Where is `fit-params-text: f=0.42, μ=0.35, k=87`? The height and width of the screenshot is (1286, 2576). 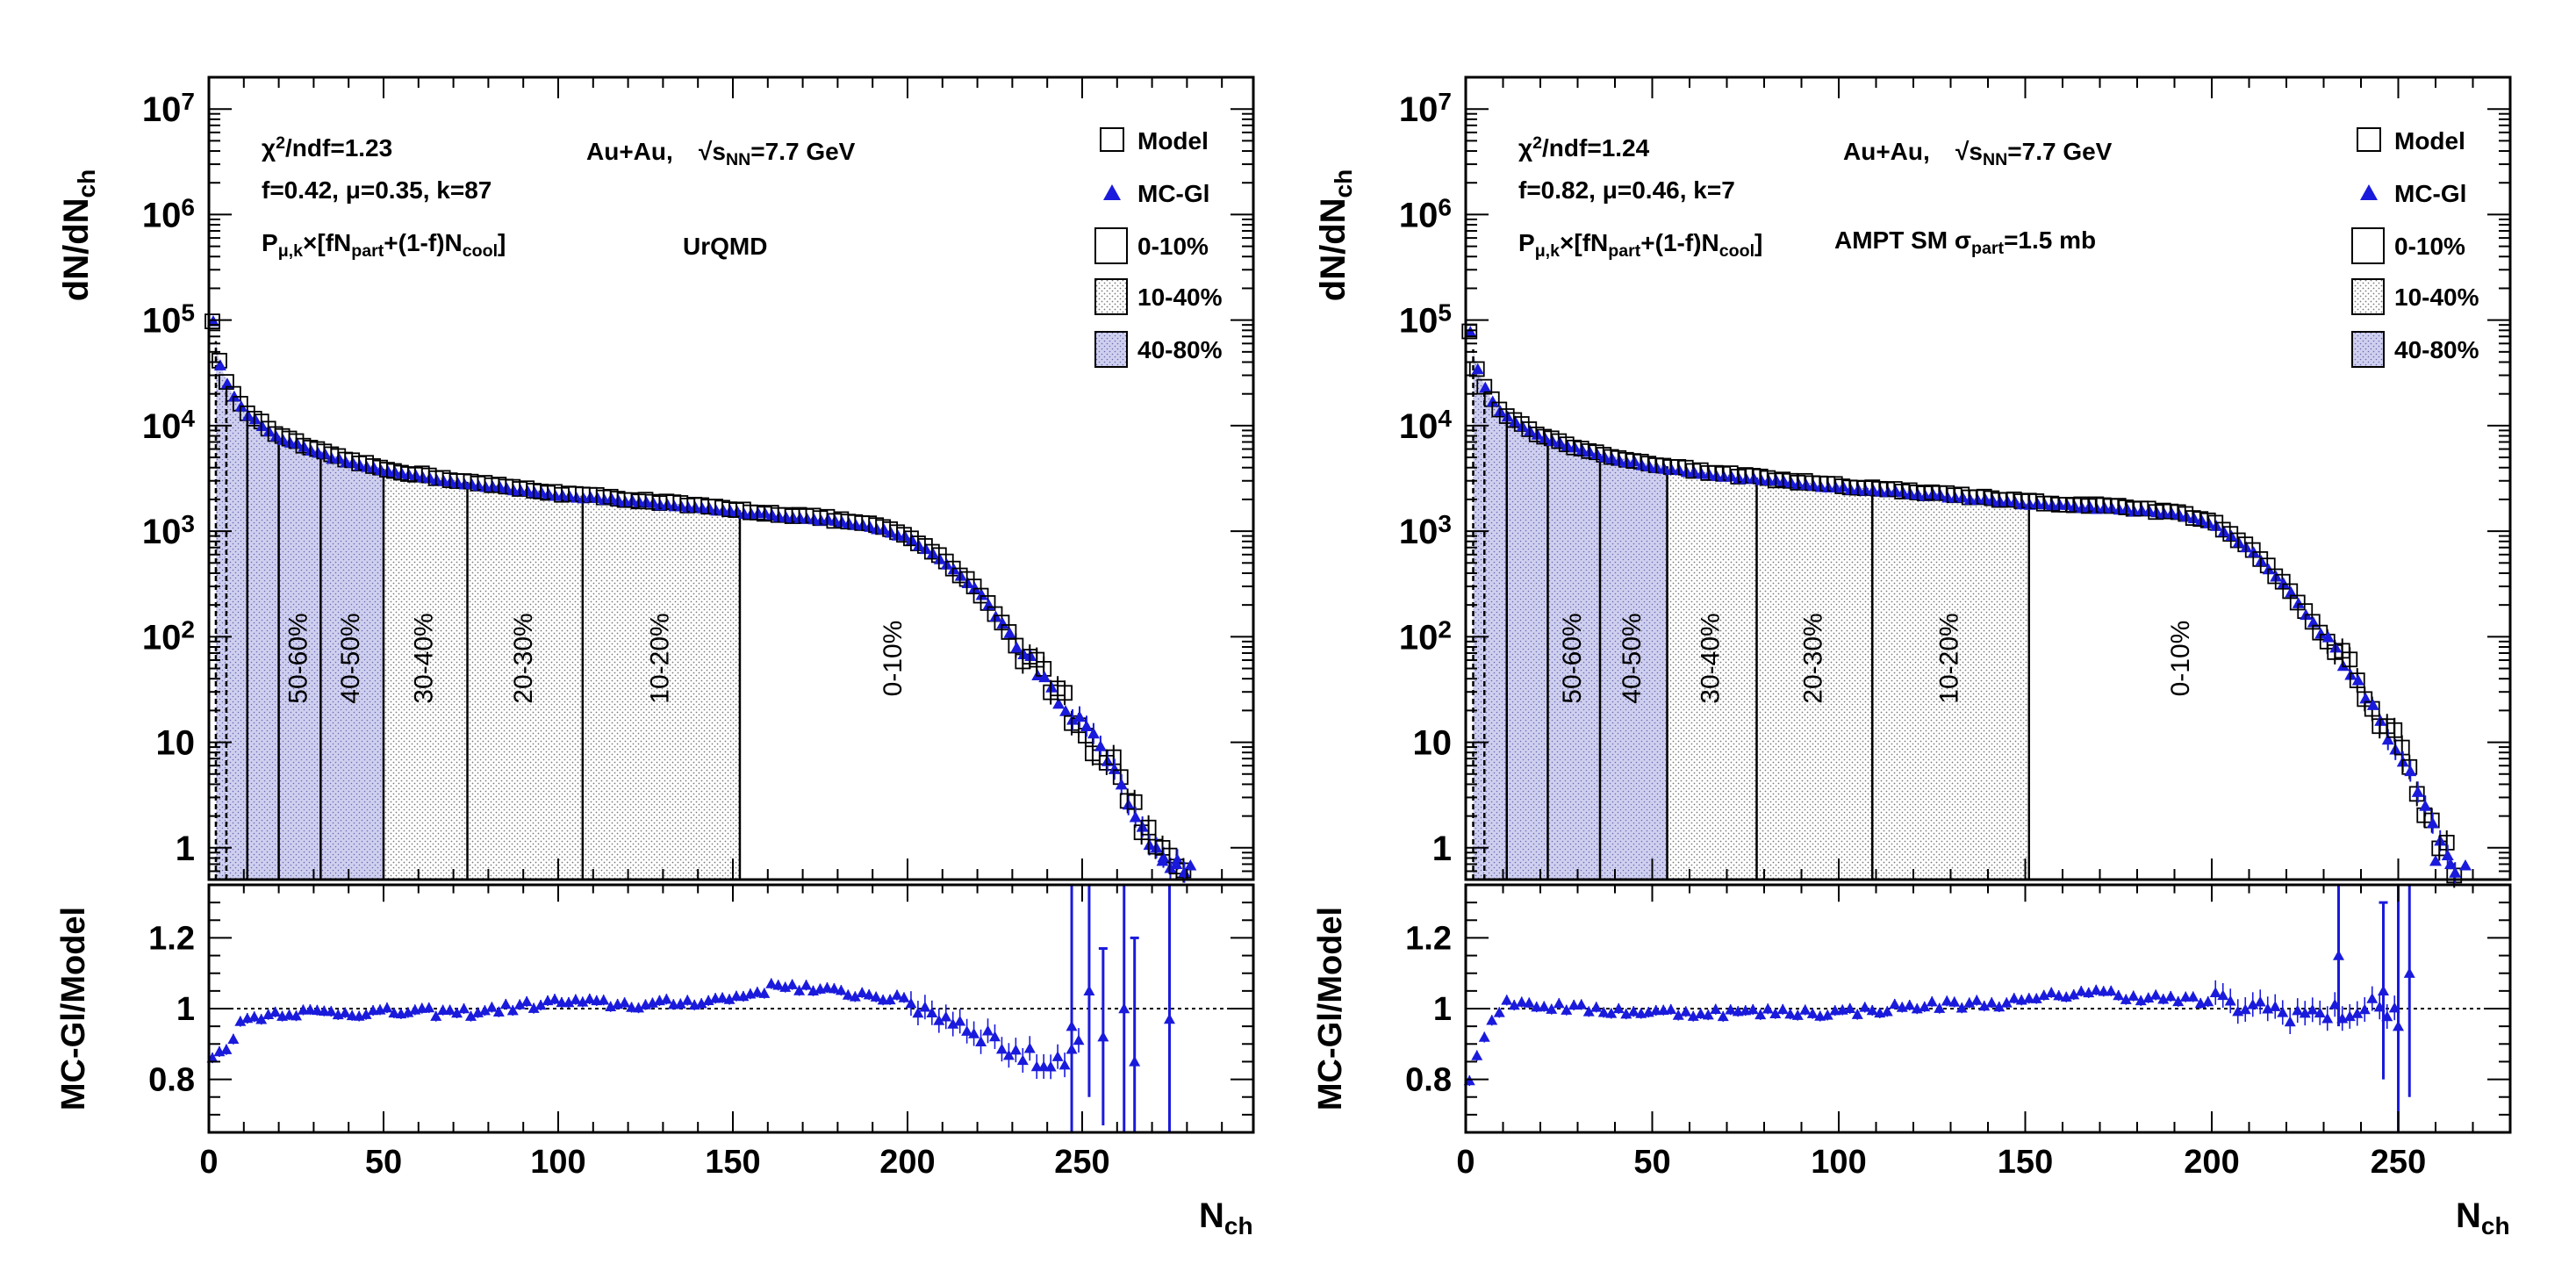
fit-params-text: f=0.42, μ=0.35, k=87 is located at coordinates (377, 190).